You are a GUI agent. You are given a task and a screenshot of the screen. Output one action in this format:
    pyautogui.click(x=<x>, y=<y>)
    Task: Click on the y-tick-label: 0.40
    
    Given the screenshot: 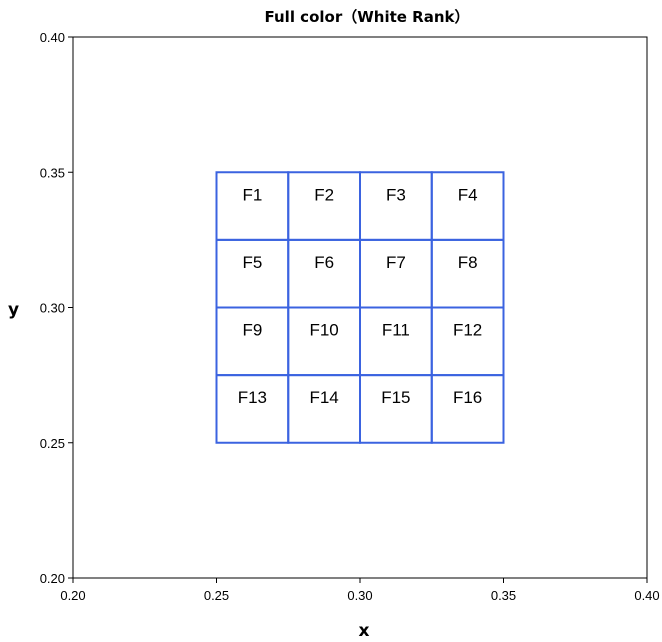 What is the action you would take?
    pyautogui.click(x=52, y=37)
    